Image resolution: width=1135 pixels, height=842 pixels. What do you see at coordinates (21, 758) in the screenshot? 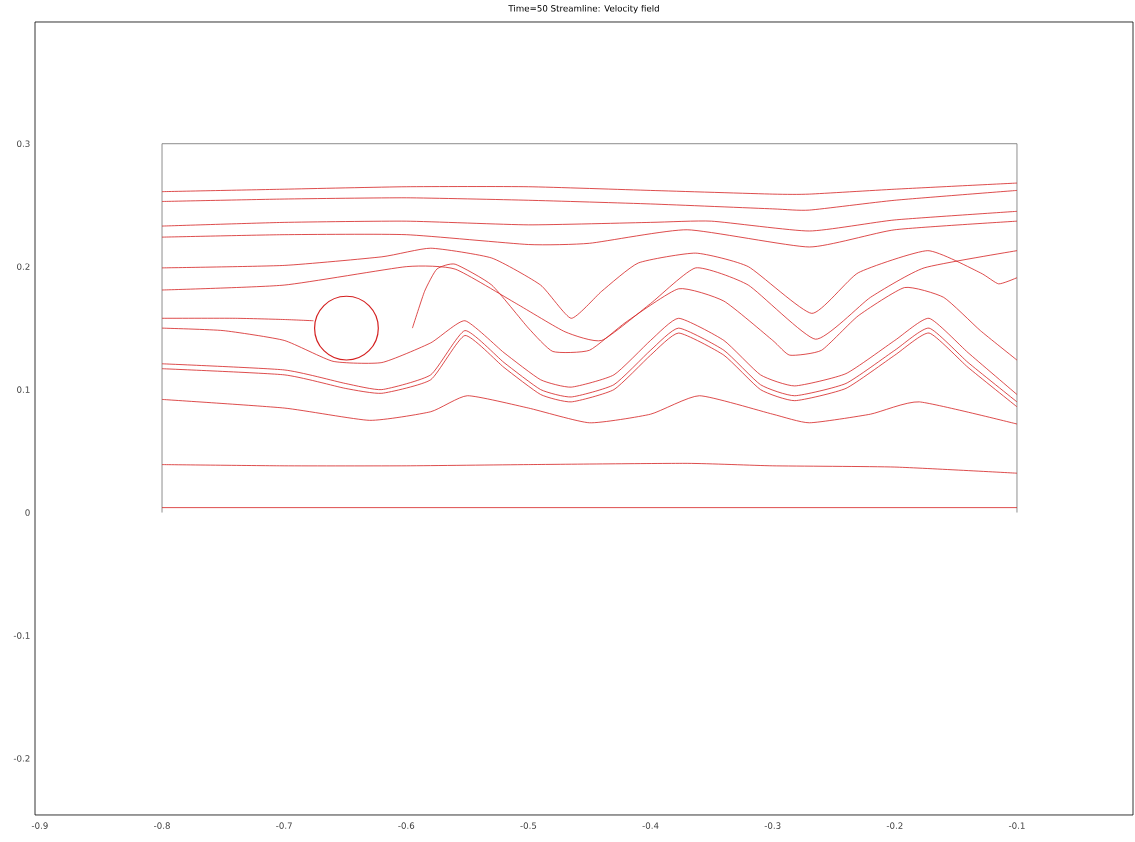
I see `y-tick-label: -0.2` at bounding box center [21, 758].